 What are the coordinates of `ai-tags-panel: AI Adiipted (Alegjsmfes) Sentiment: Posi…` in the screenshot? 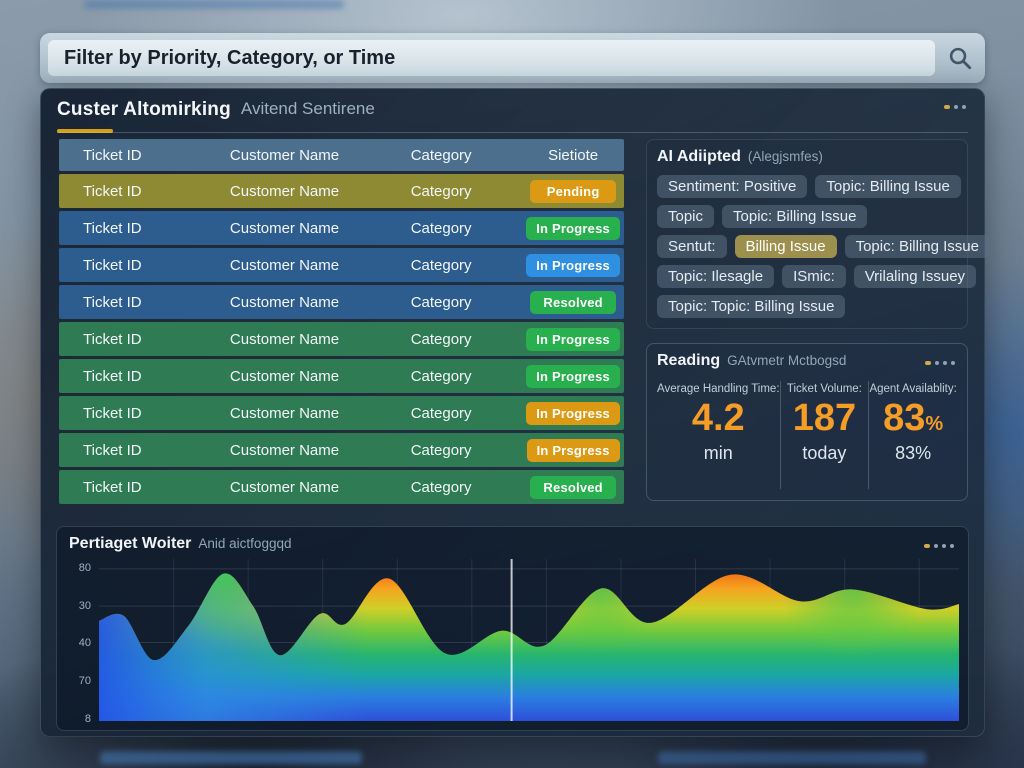 It's located at (818, 234).